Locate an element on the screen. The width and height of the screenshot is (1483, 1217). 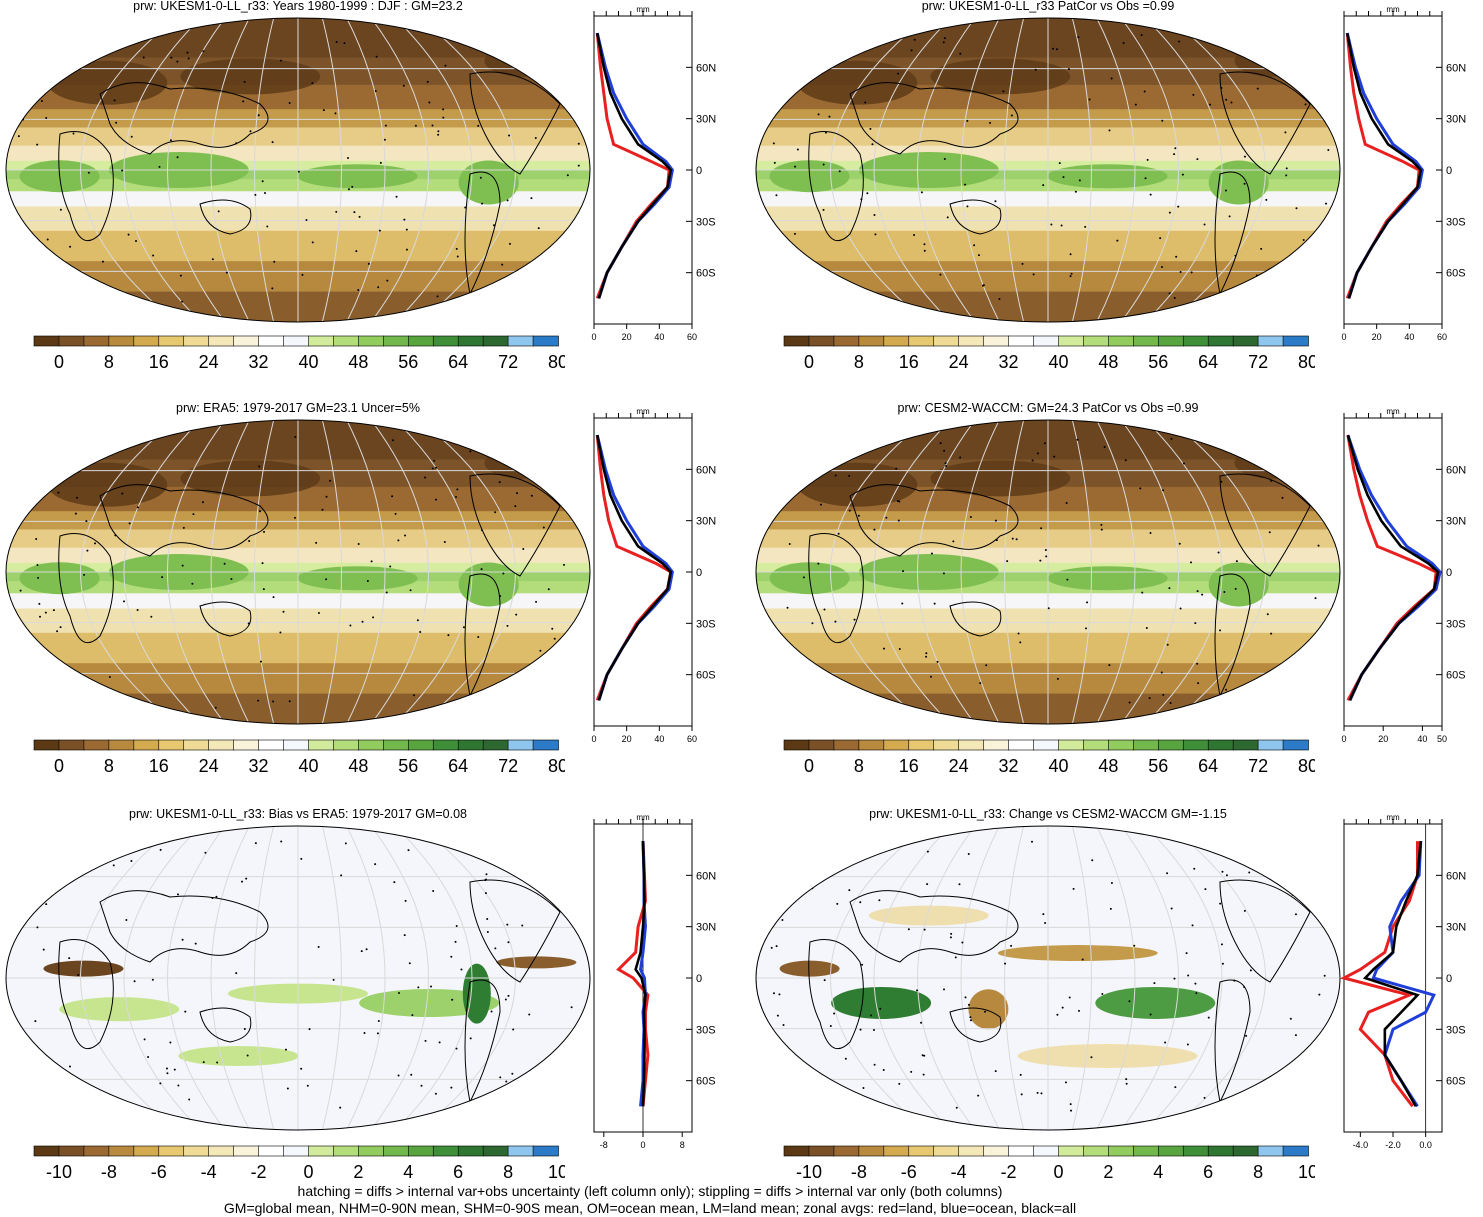
colorbar-label: 48 is located at coordinates (358, 766).